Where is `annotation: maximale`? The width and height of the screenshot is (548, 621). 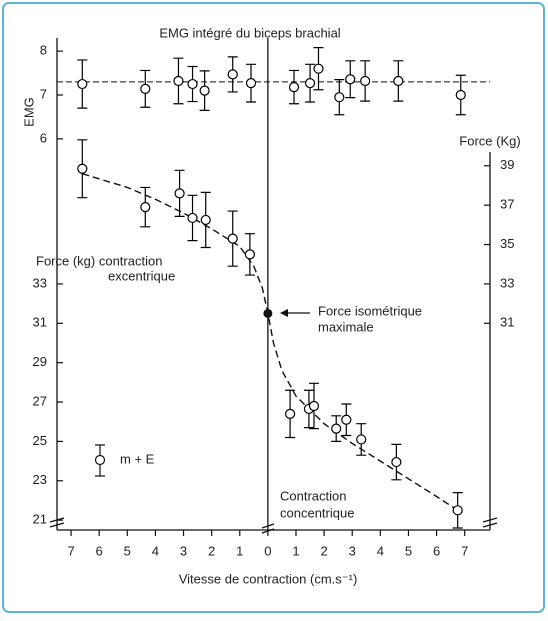 annotation: maximale is located at coordinates (346, 326).